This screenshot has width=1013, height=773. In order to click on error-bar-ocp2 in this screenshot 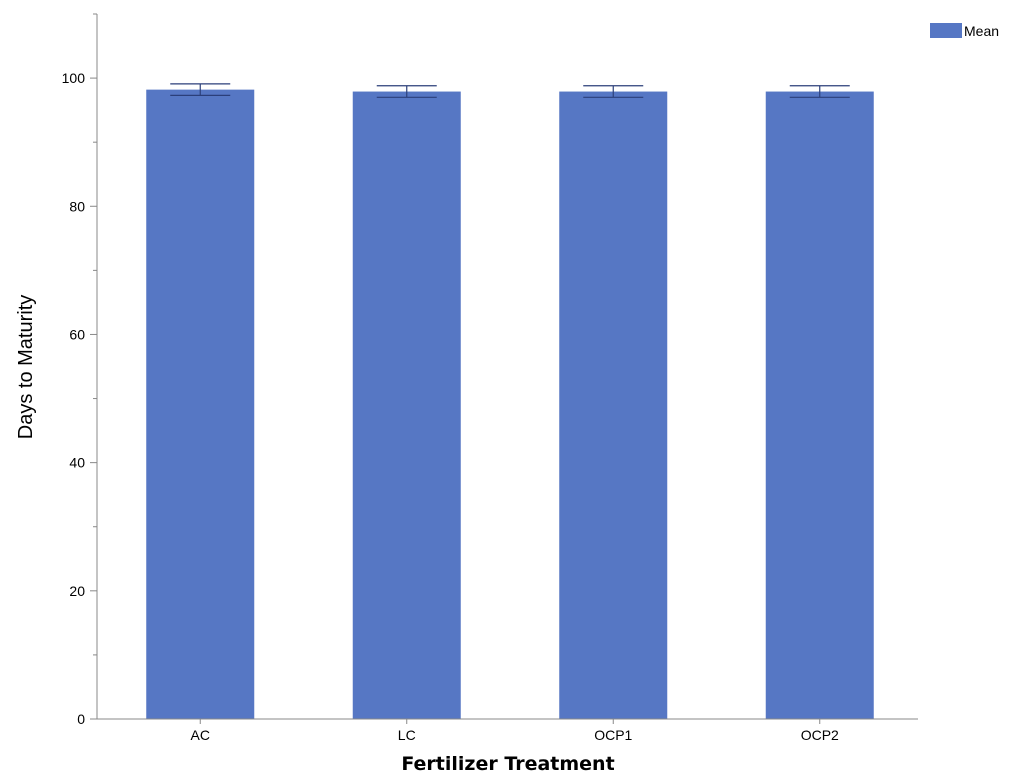, I will do `click(819, 91)`.